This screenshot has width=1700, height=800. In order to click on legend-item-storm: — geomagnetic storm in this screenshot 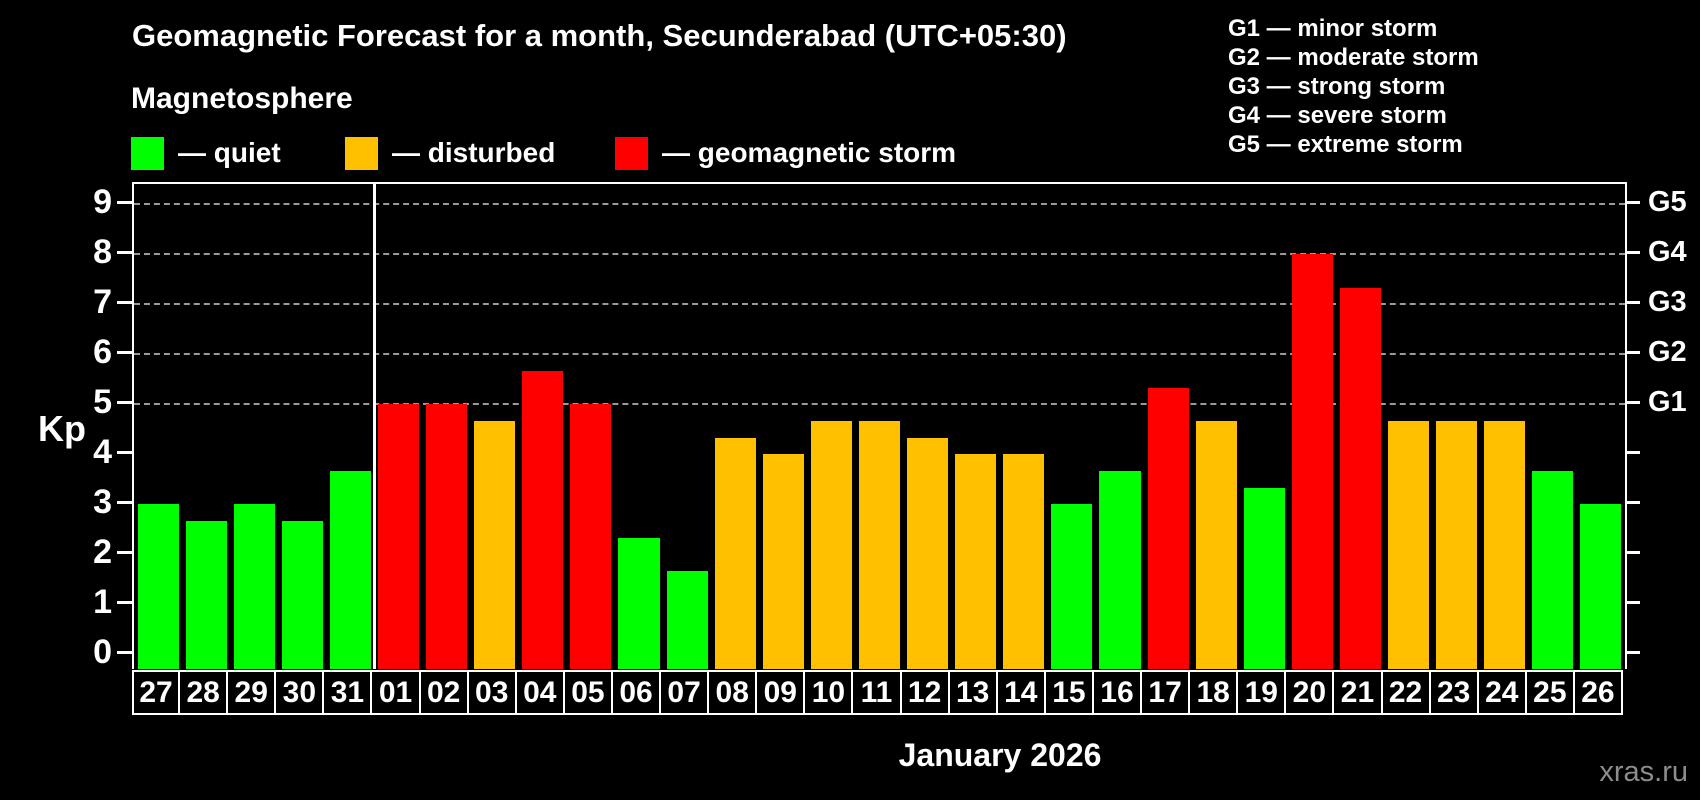, I will do `click(785, 153)`.